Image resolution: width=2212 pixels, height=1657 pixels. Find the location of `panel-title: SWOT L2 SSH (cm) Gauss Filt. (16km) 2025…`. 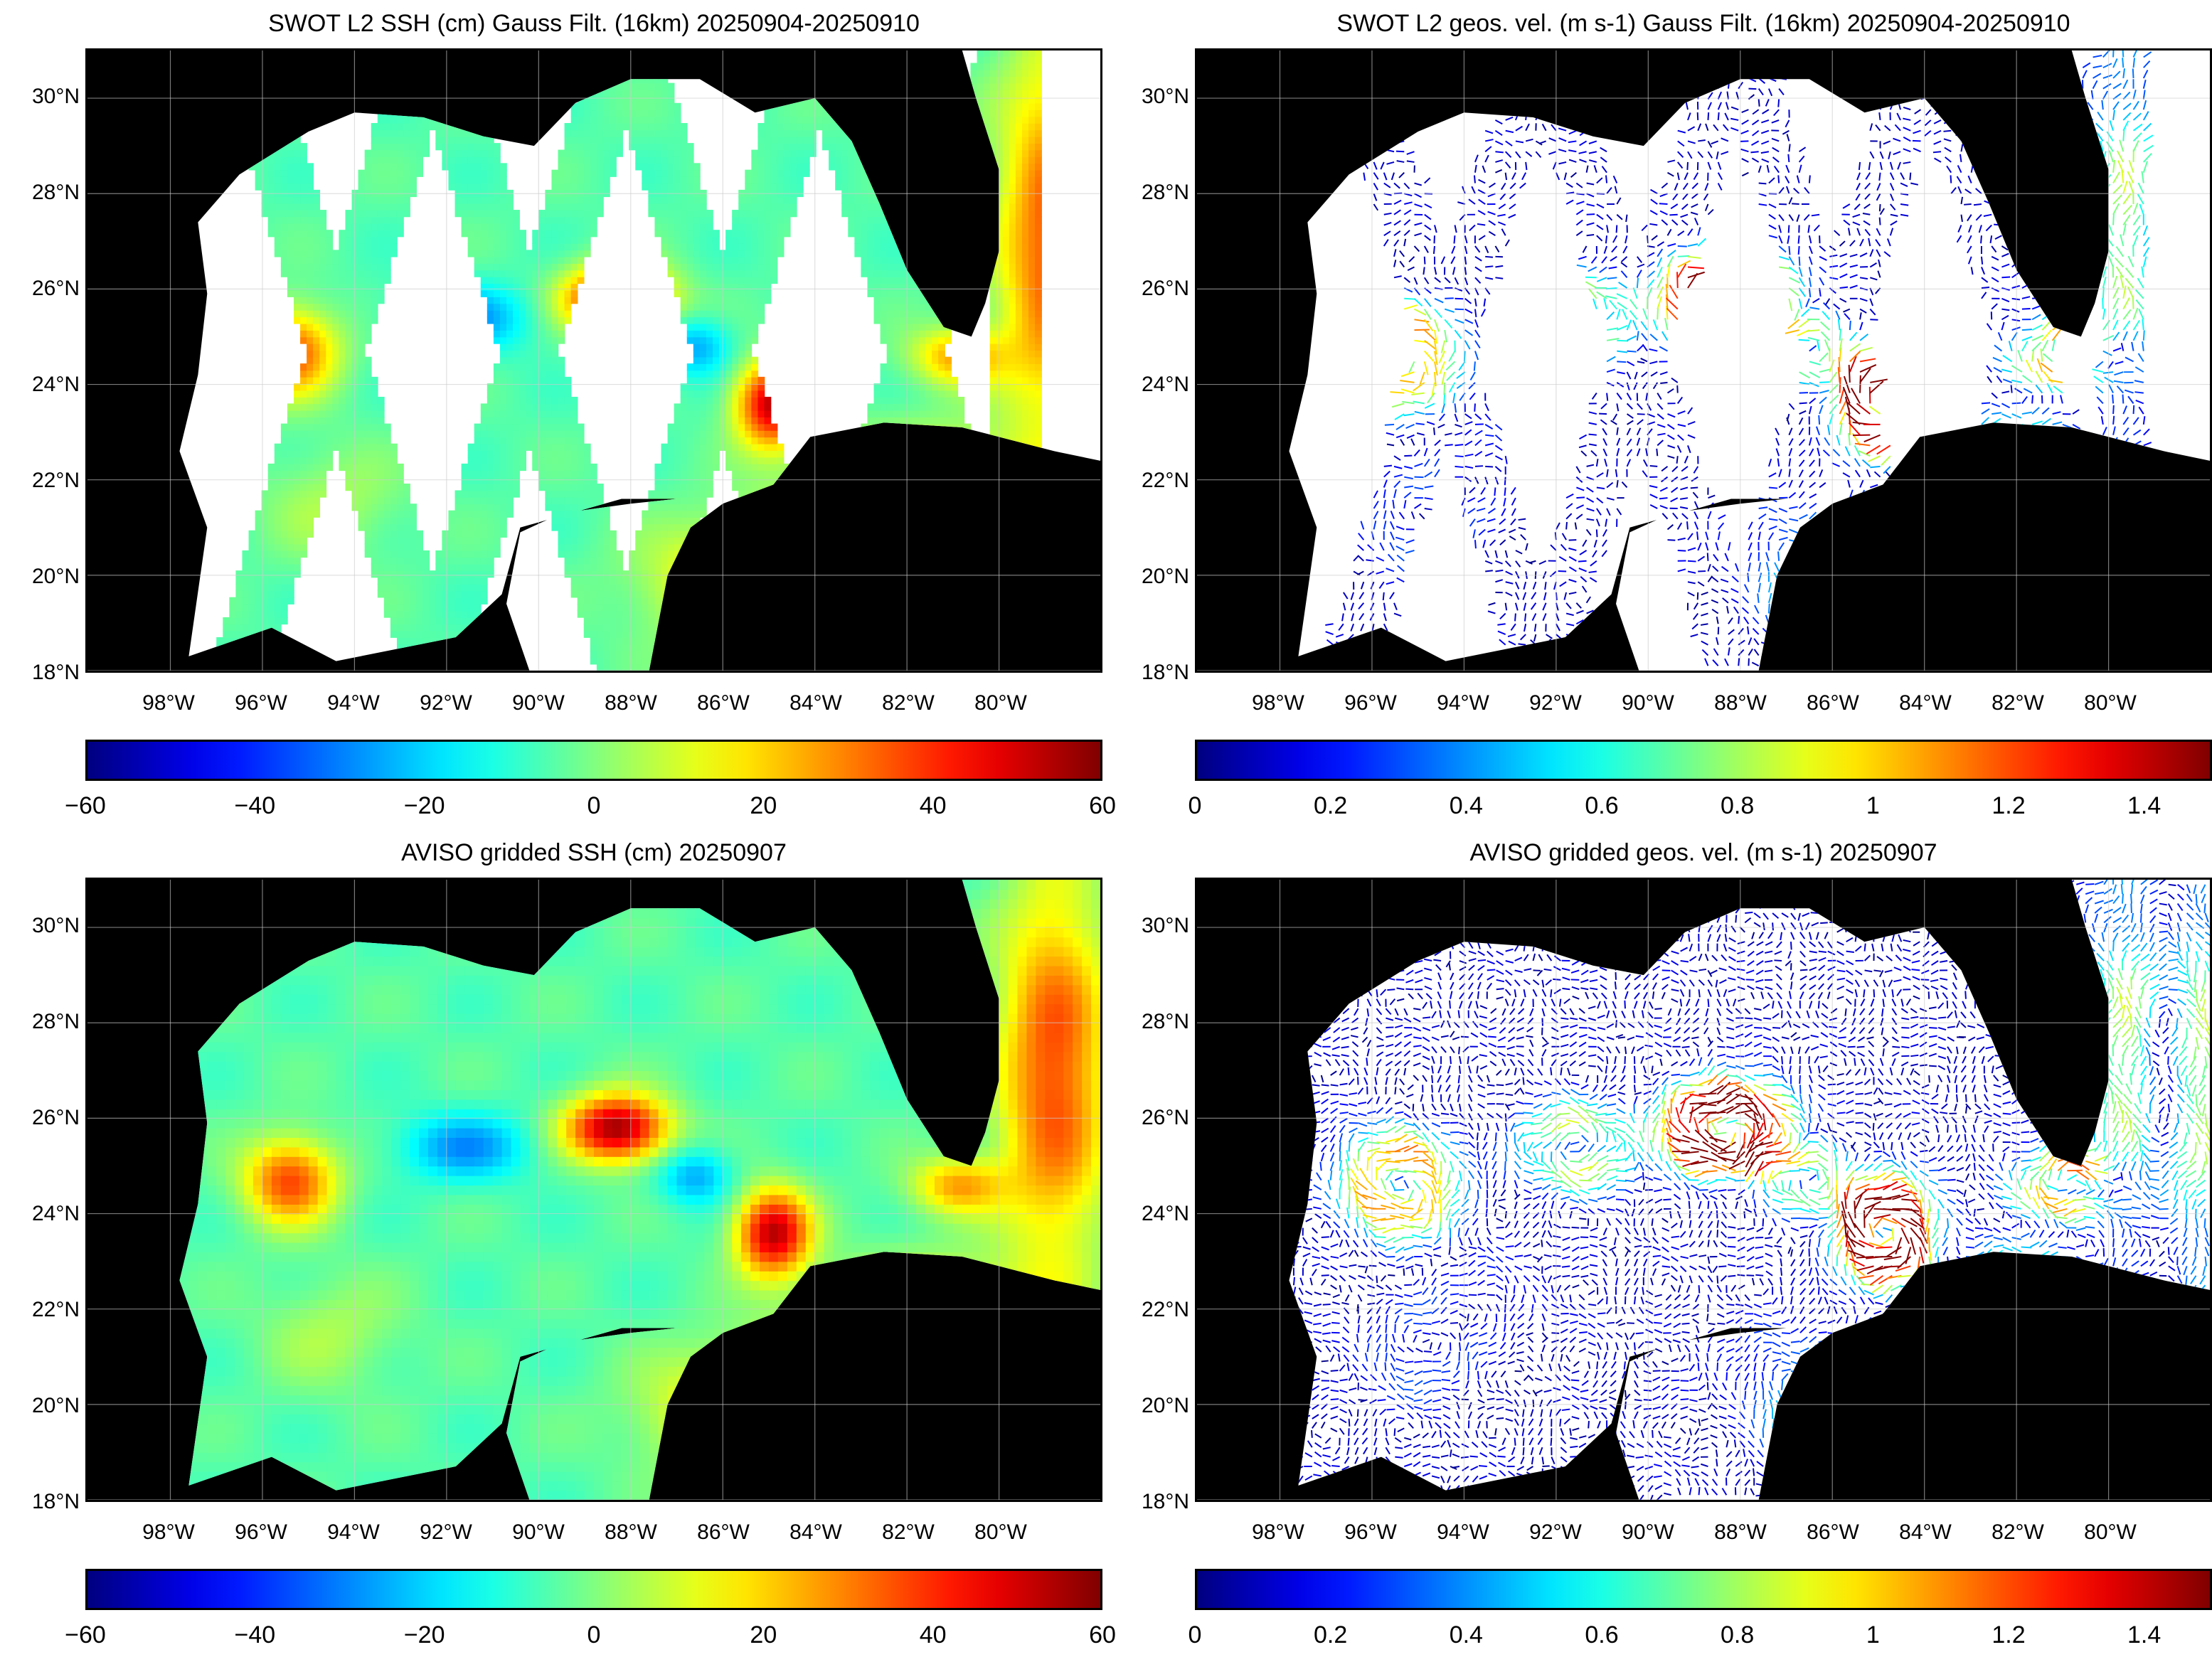

panel-title: SWOT L2 SSH (cm) Gauss Filt. (16km) 2025… is located at coordinates (593, 24).